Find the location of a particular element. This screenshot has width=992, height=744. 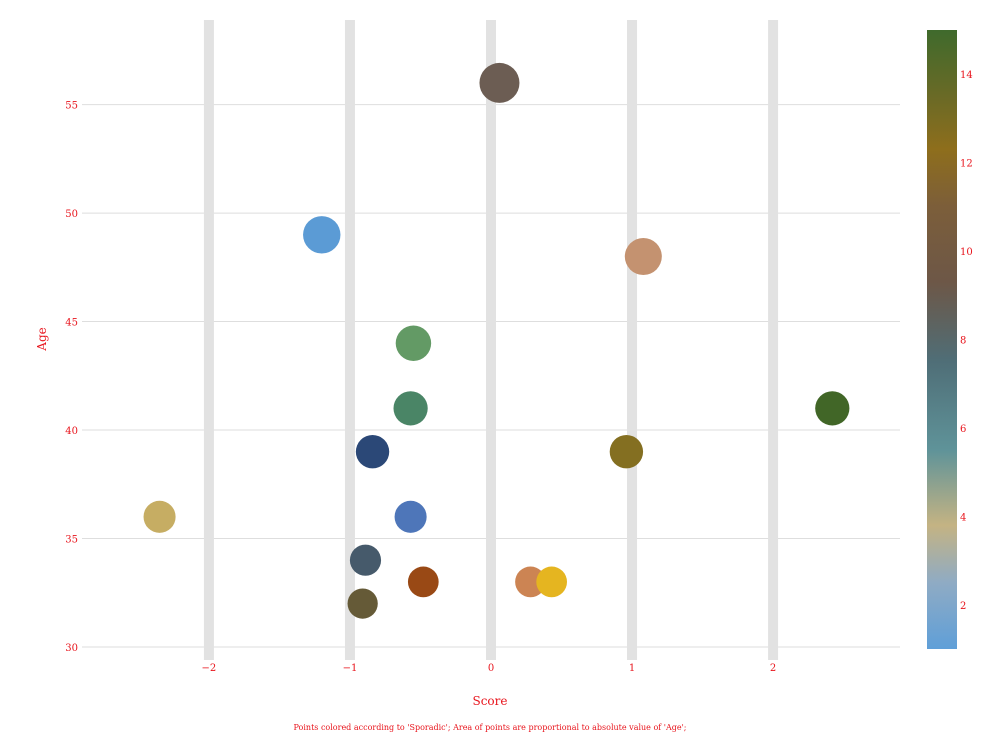

x-axis-title: Score is located at coordinates (489, 701).